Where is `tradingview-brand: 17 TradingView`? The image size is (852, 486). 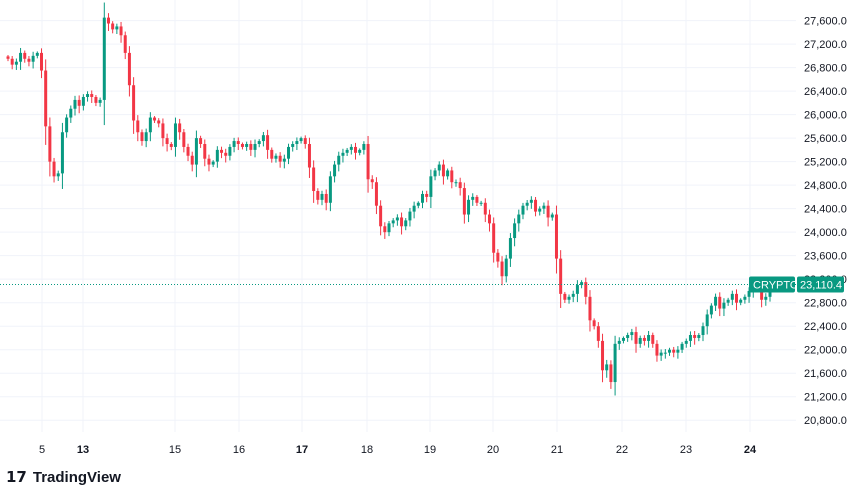 tradingview-brand: 17 TradingView is located at coordinates (63, 477).